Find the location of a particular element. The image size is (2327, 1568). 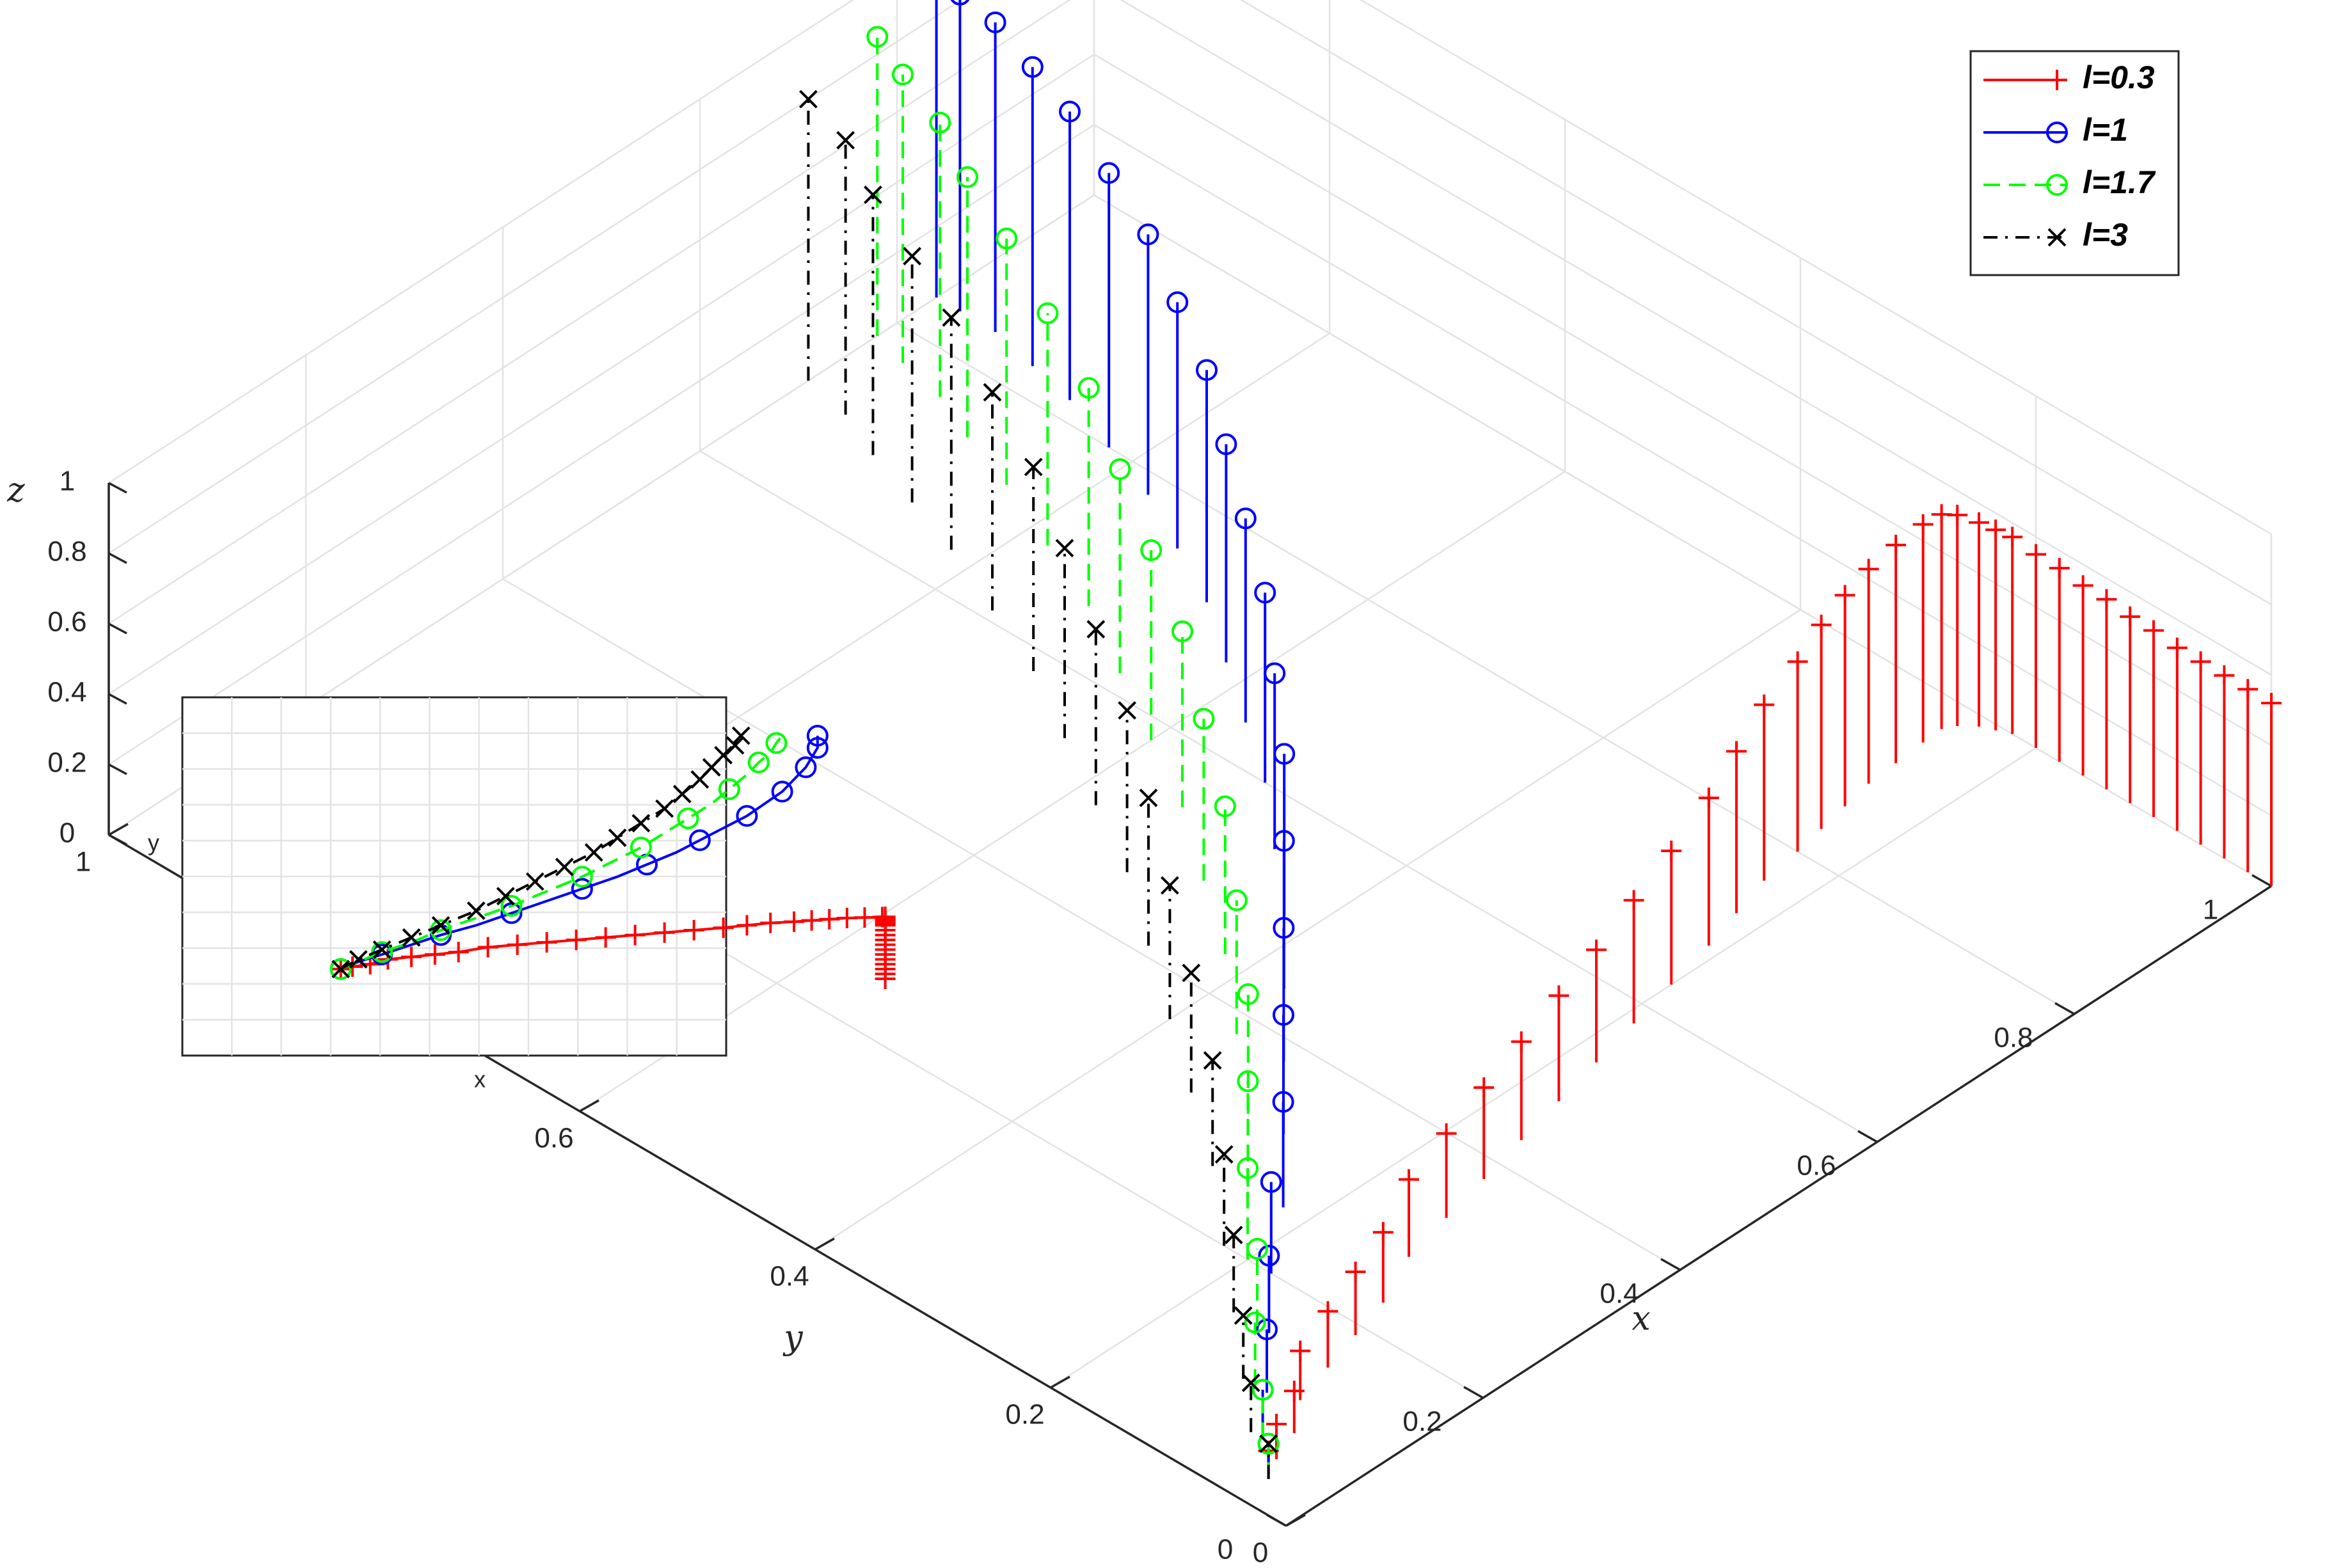

grid-line is located at coordinates (481, 242).